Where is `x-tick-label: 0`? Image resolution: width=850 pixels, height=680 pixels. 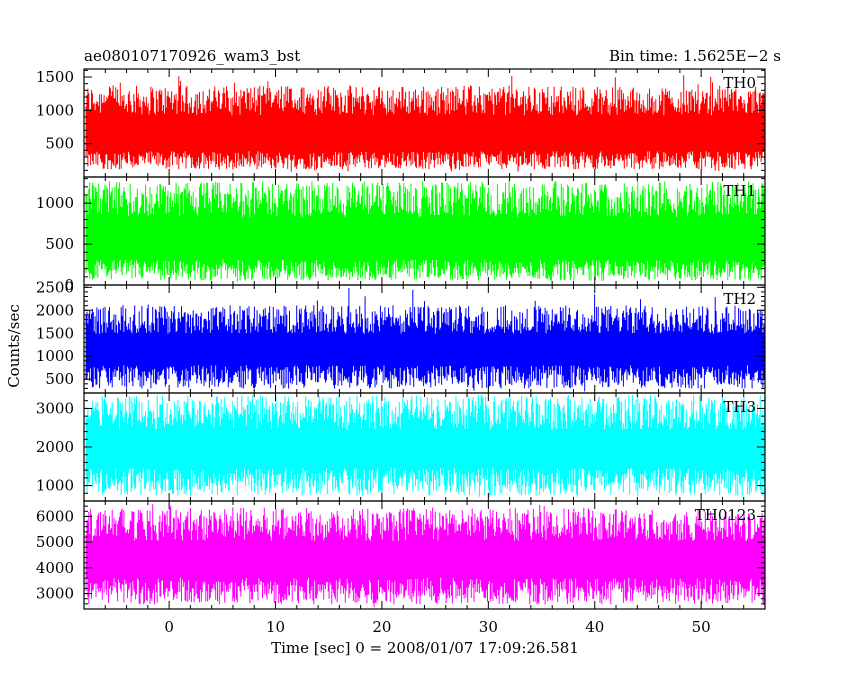
x-tick-label: 0 is located at coordinates (169, 627).